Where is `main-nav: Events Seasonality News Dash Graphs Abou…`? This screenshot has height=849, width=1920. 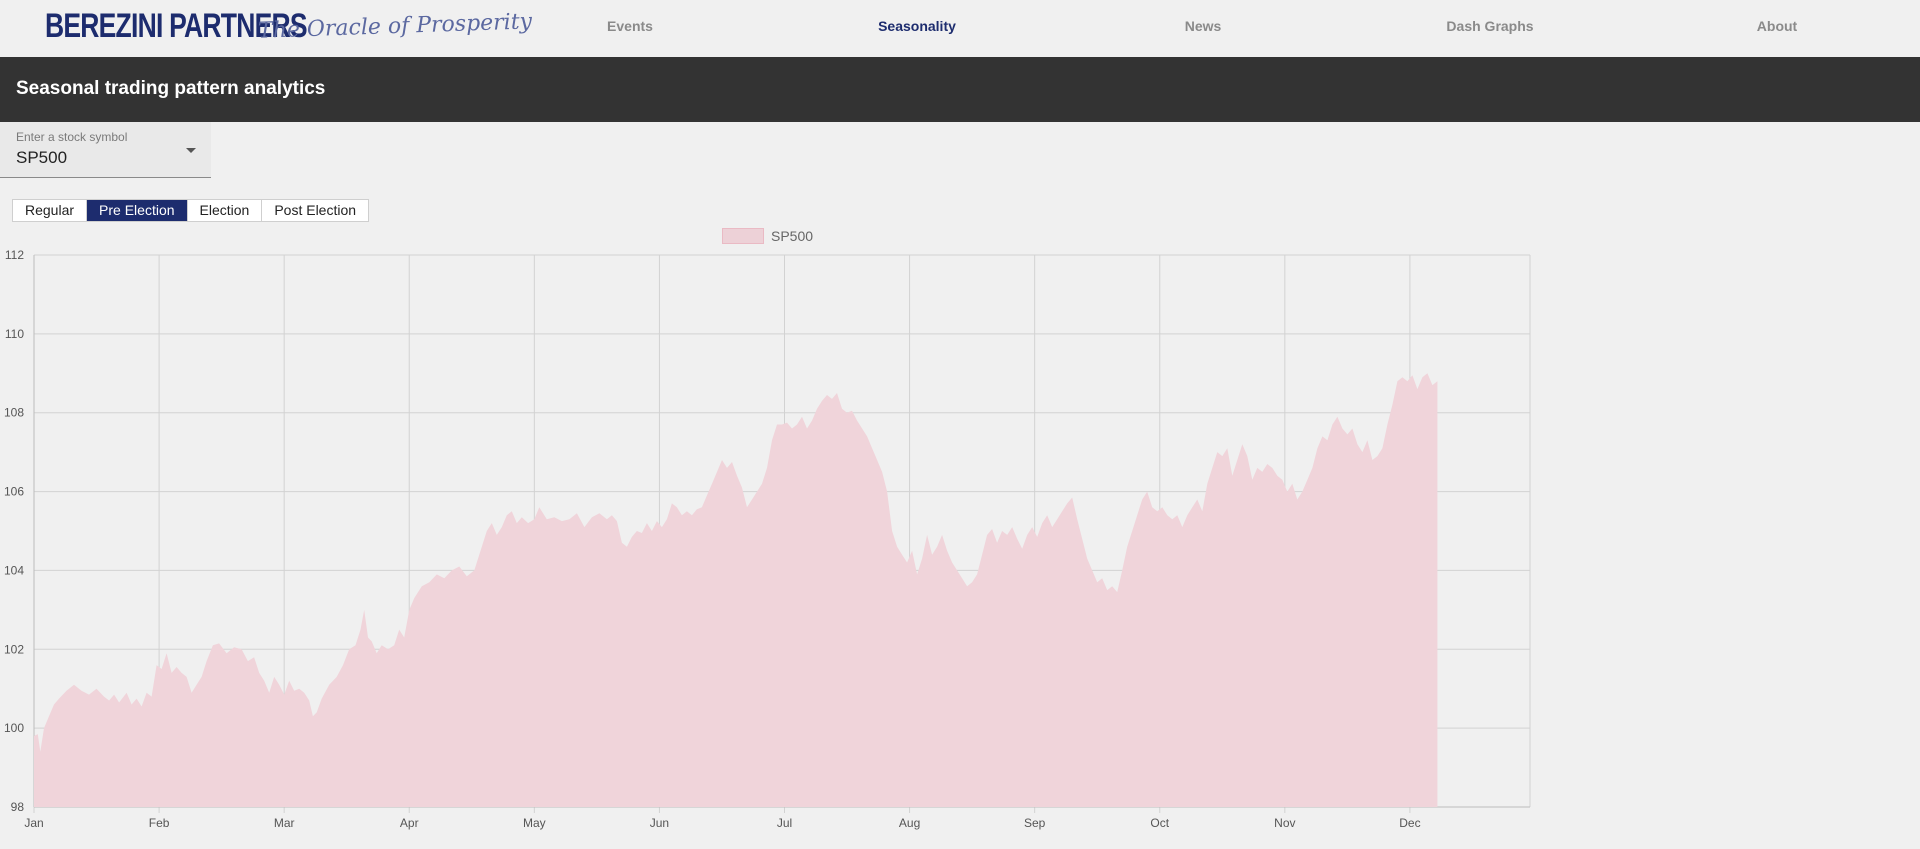 main-nav: Events Seasonality News Dash Graphs Abou… is located at coordinates (960, 28).